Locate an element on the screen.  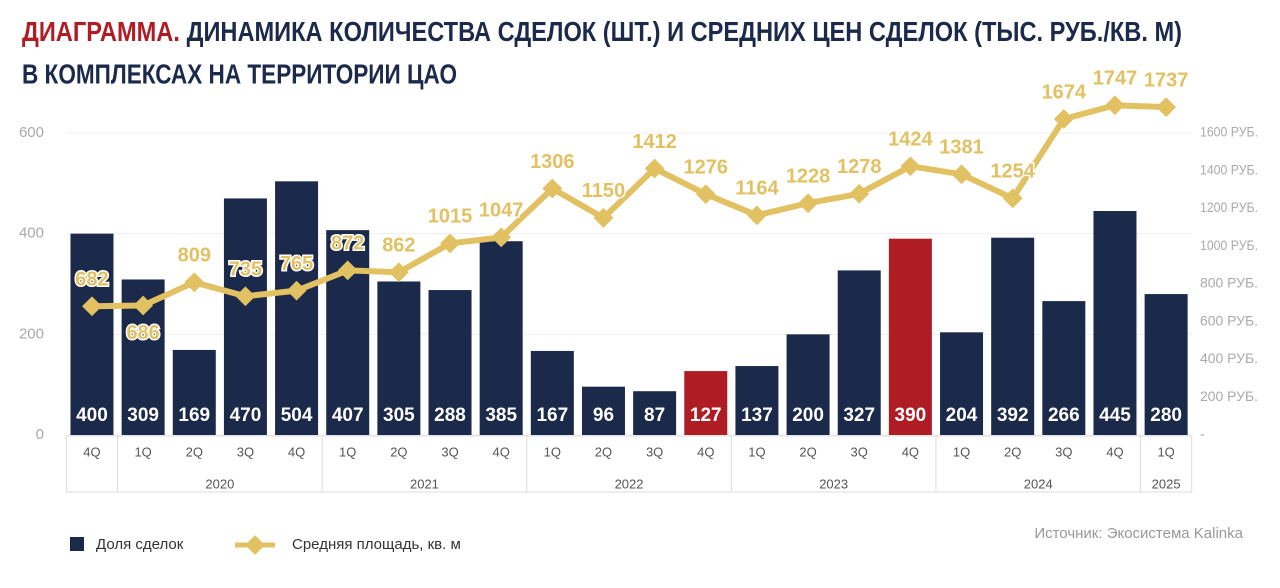
bar-value-label: 204 is located at coordinates (962, 415).